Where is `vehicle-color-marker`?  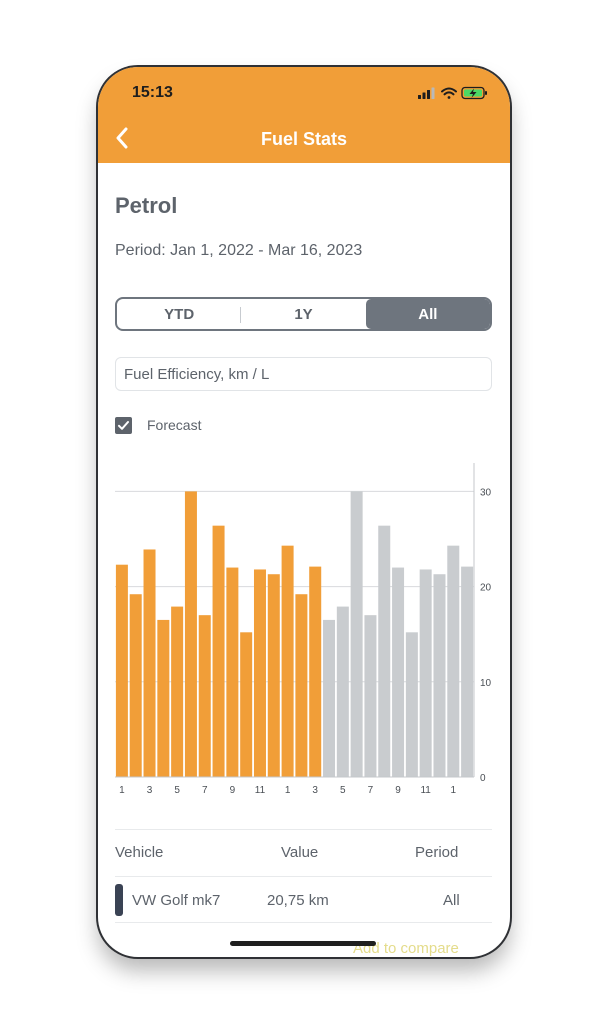 vehicle-color-marker is located at coordinates (119, 900).